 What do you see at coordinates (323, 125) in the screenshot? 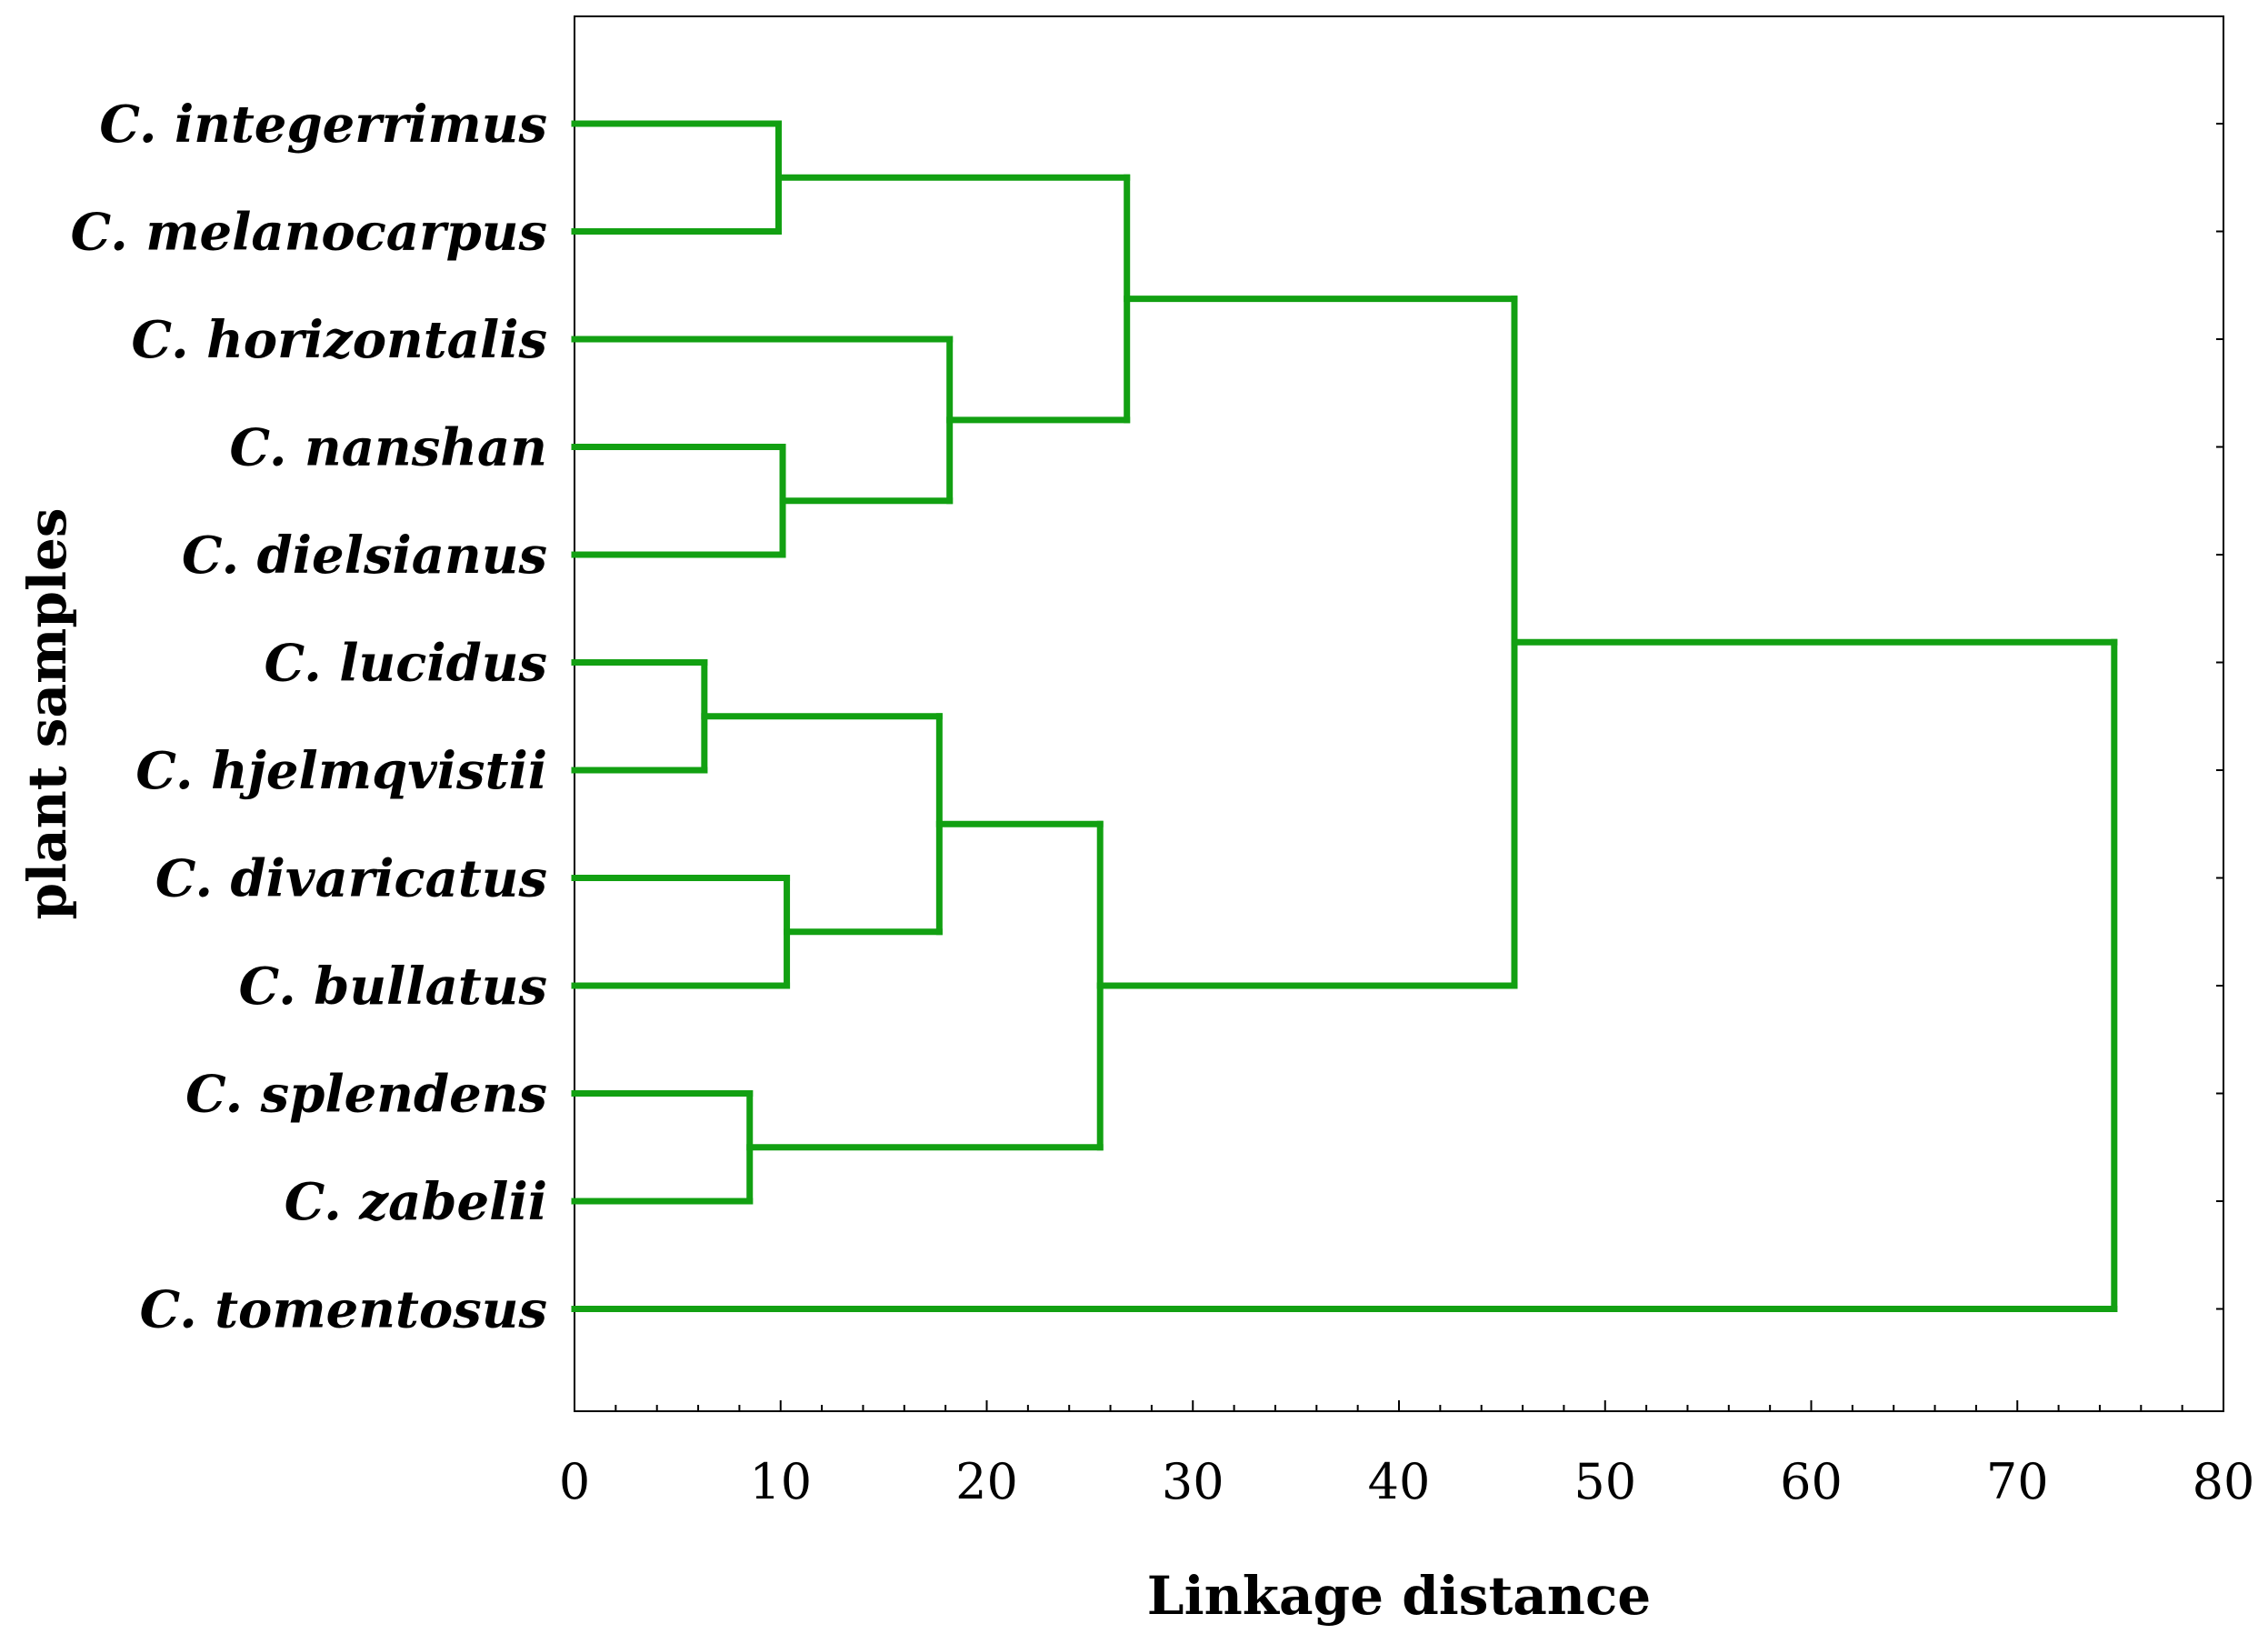
I see `leaf-label: C. integerrimus` at bounding box center [323, 125].